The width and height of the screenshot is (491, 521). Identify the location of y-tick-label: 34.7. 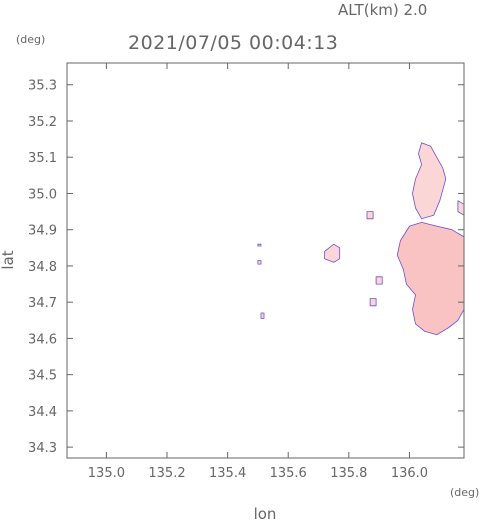
(42, 303).